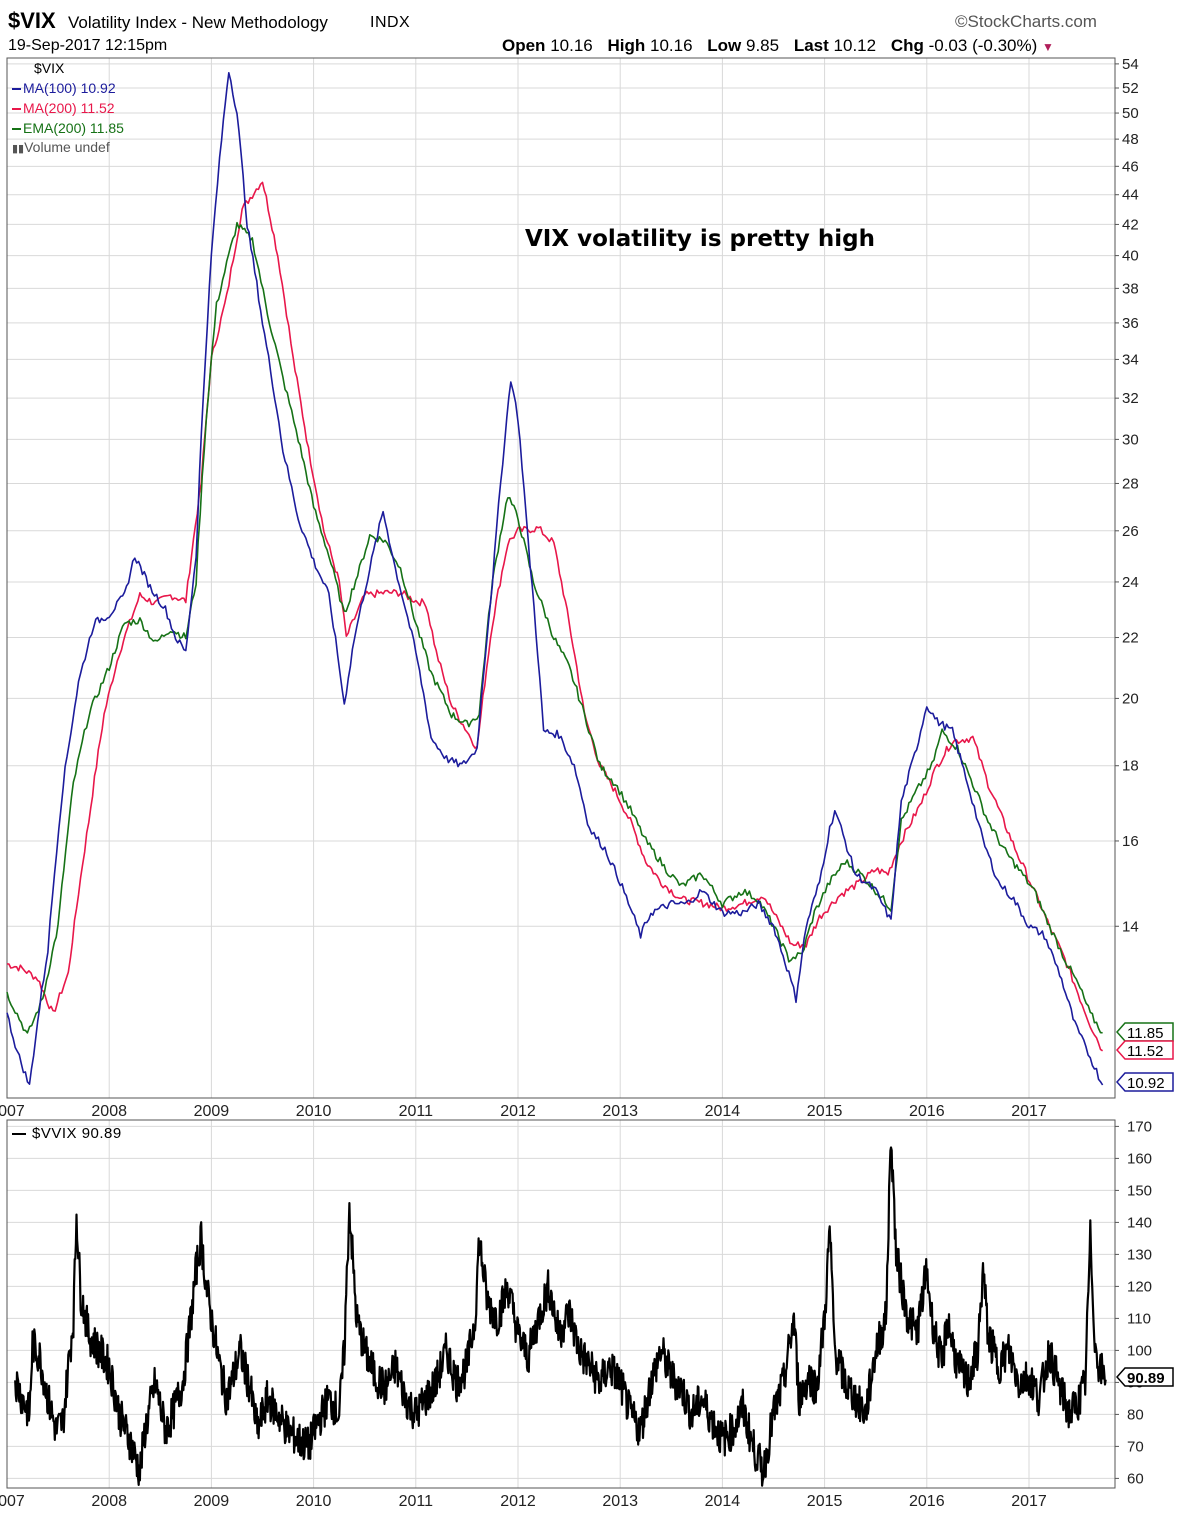  What do you see at coordinates (724, 45) in the screenshot?
I see `low-label: Low` at bounding box center [724, 45].